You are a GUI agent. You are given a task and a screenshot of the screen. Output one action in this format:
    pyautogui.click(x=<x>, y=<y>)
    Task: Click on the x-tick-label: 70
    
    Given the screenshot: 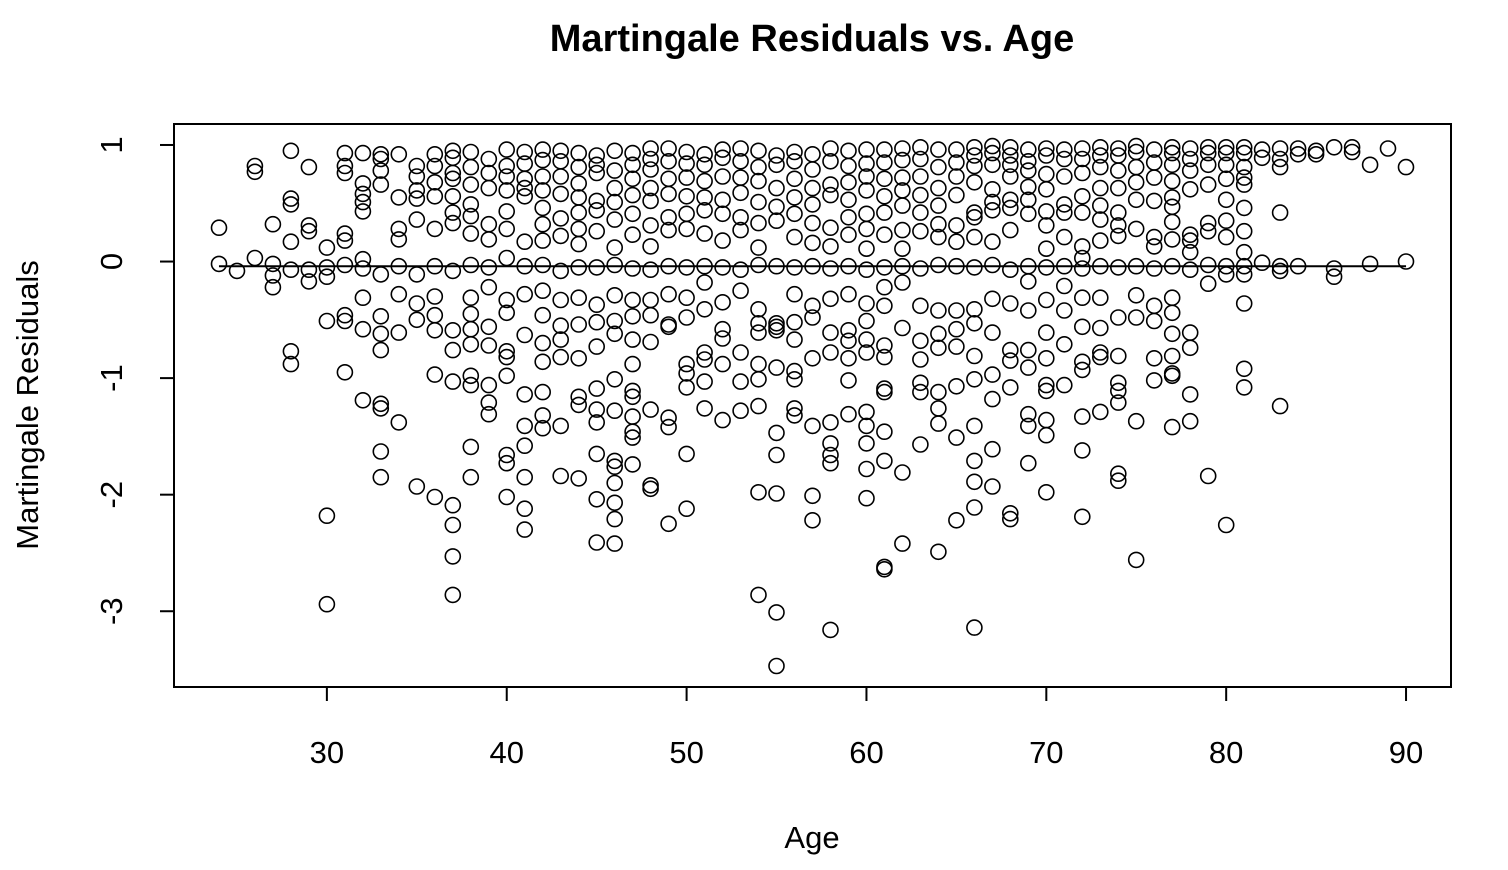 What is the action you would take?
    pyautogui.click(x=1046, y=752)
    